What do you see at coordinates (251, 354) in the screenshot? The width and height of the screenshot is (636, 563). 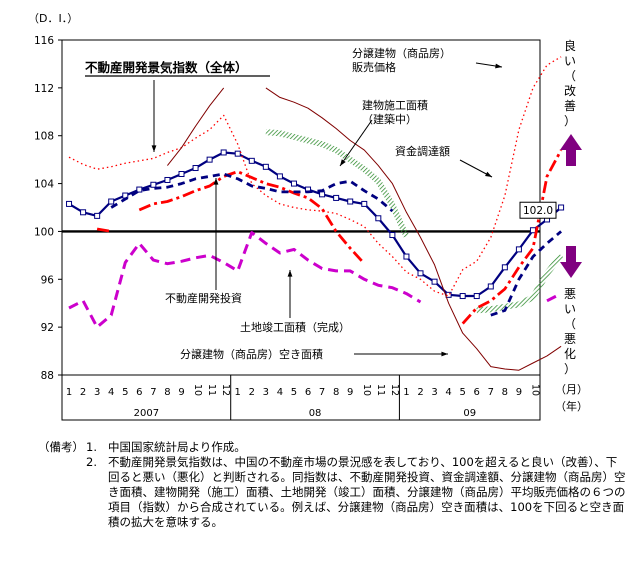 I see `annotation-vacancy: 分譲建物（商品房）空き面積` at bounding box center [251, 354].